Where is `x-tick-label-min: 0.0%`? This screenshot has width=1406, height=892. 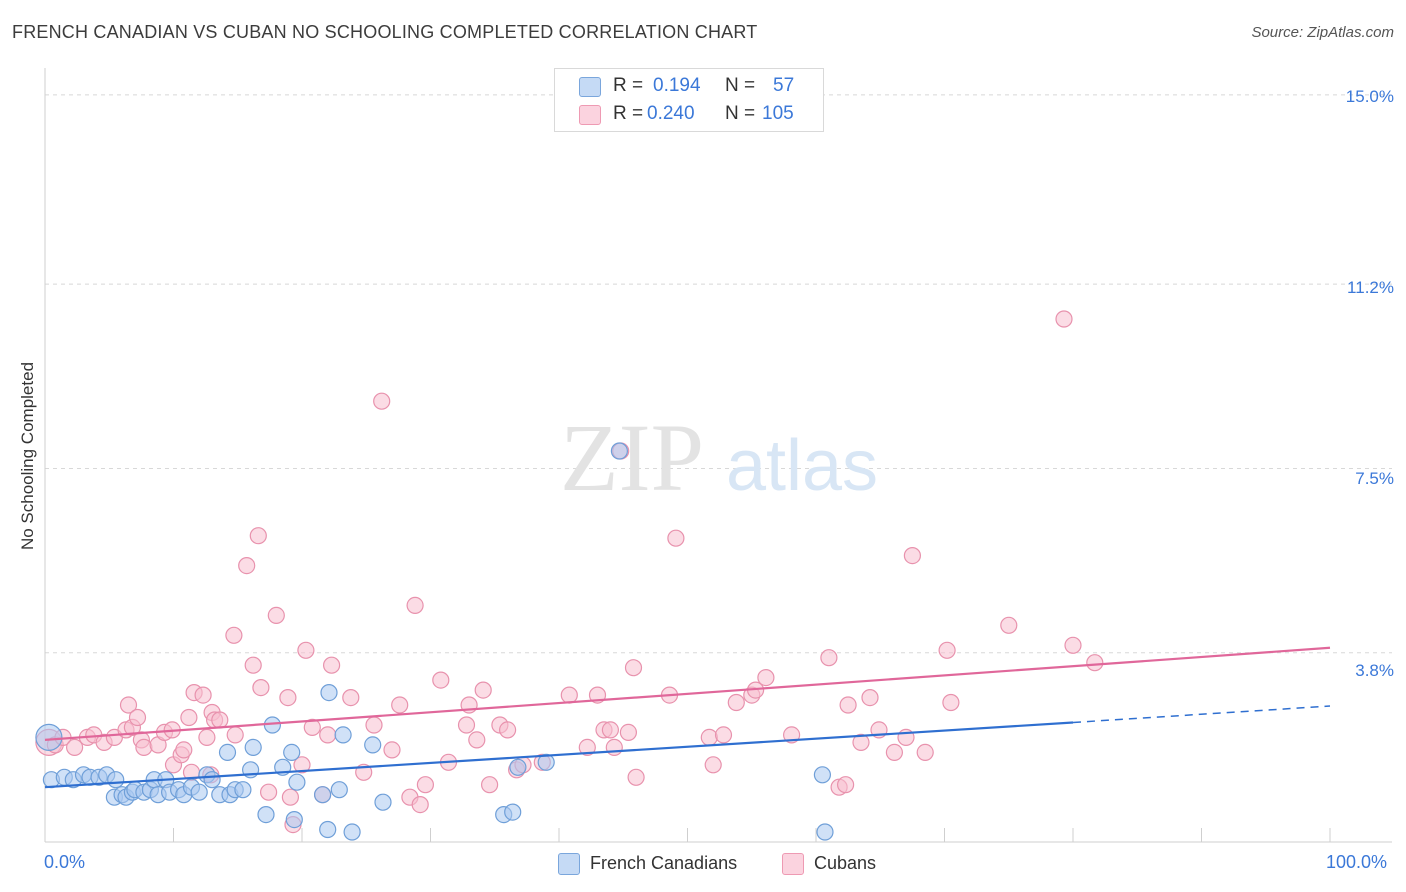
x-tick-label-min: 0.0% is located at coordinates (65, 862).